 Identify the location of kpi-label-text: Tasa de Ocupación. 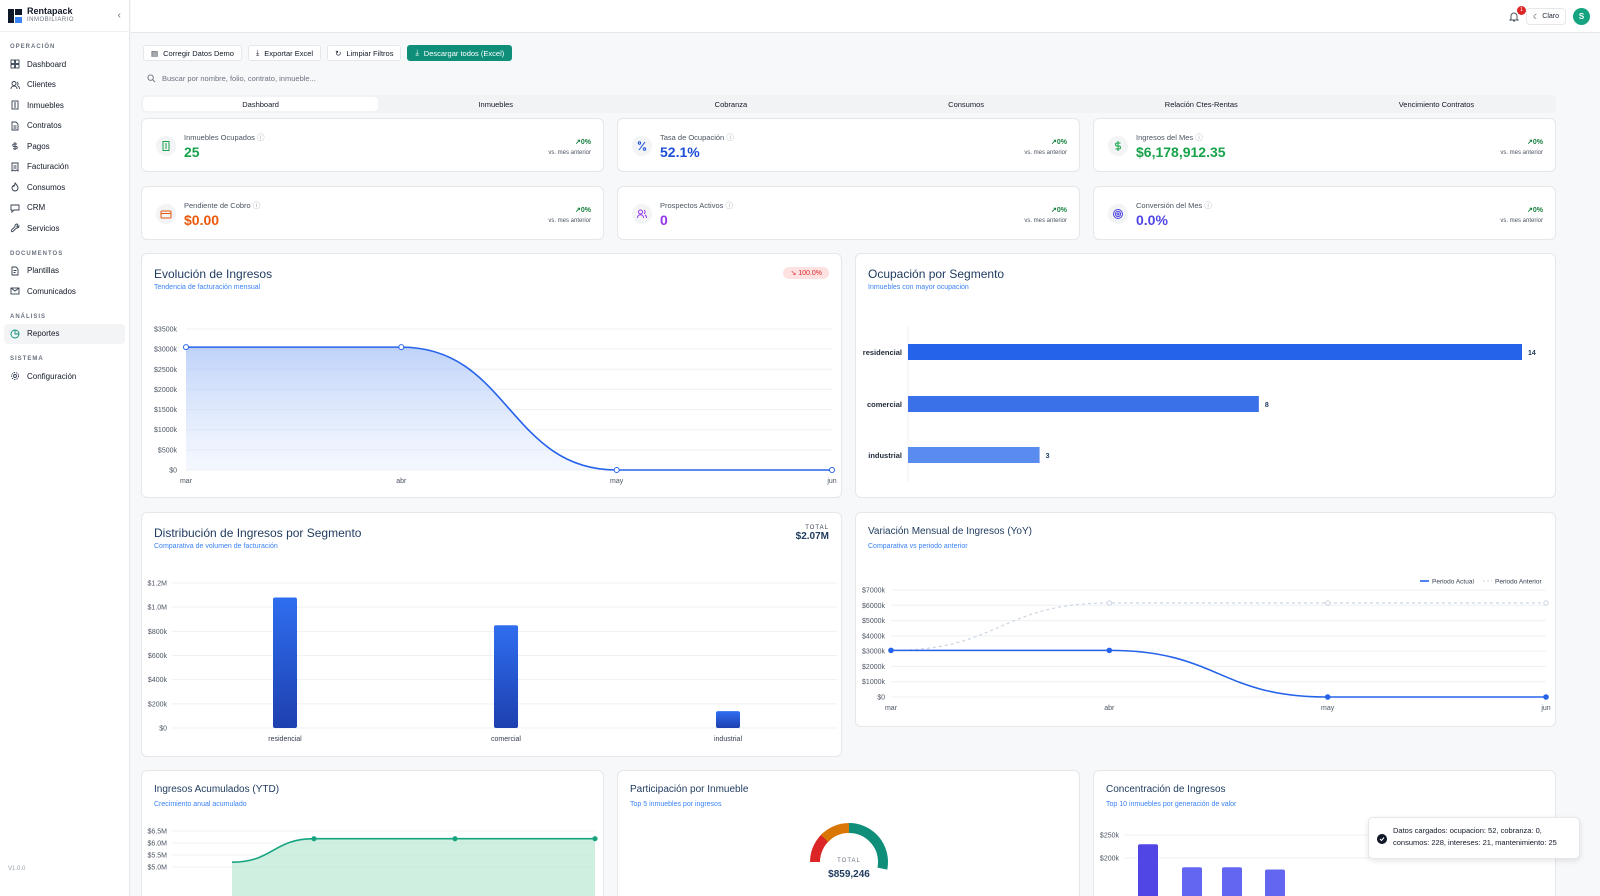
(692, 137).